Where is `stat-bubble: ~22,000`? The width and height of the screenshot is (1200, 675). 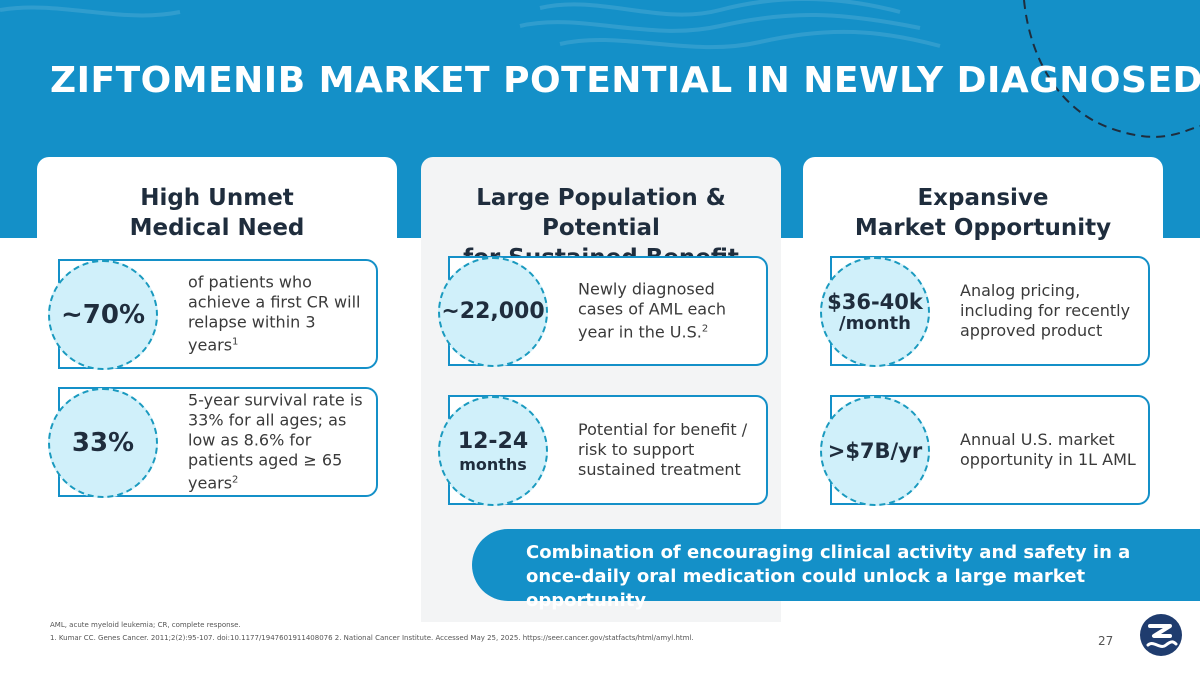
stat-bubble: ~22,000 is located at coordinates (493, 312).